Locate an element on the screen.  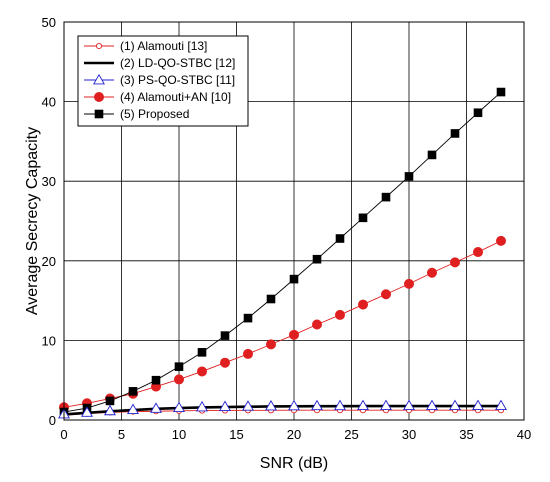
x-tick-label: 15 is located at coordinates (236, 434).